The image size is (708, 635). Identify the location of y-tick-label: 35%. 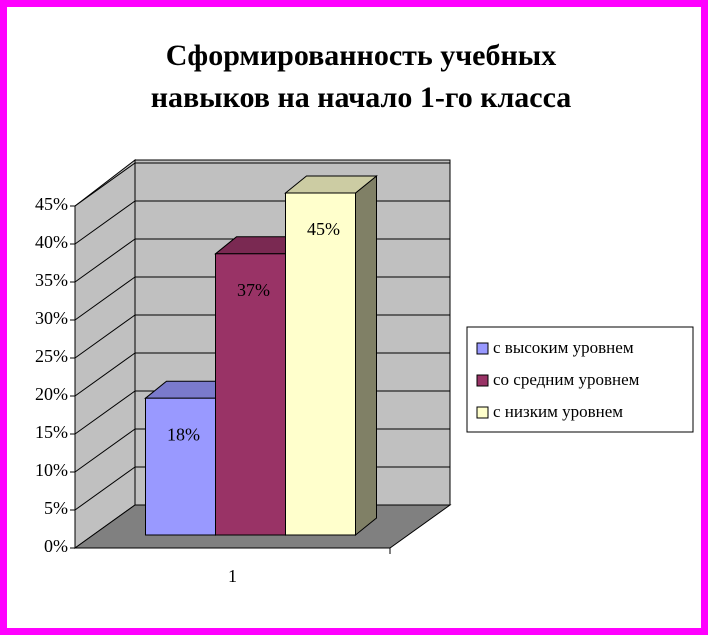
(51, 280).